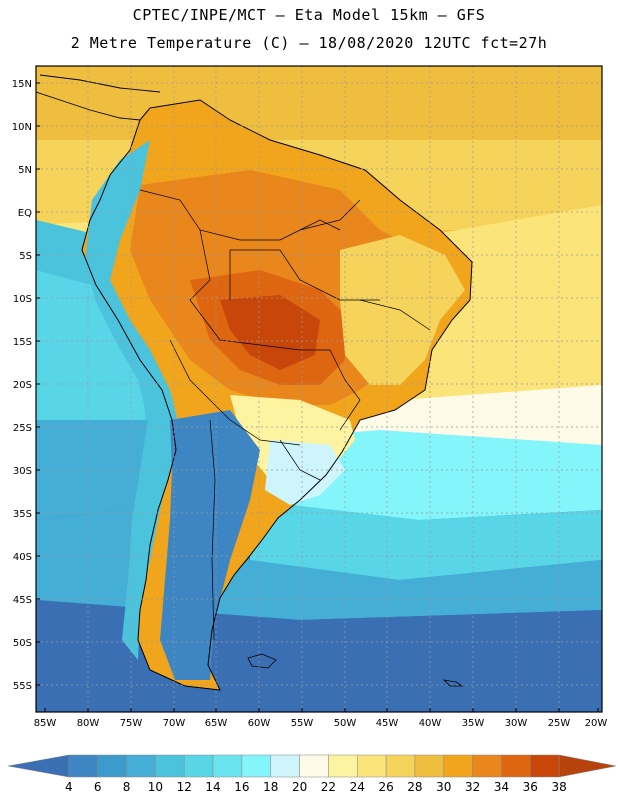  Describe the element at coordinates (299, 787) in the screenshot. I see `colorbar-label: 20` at that location.